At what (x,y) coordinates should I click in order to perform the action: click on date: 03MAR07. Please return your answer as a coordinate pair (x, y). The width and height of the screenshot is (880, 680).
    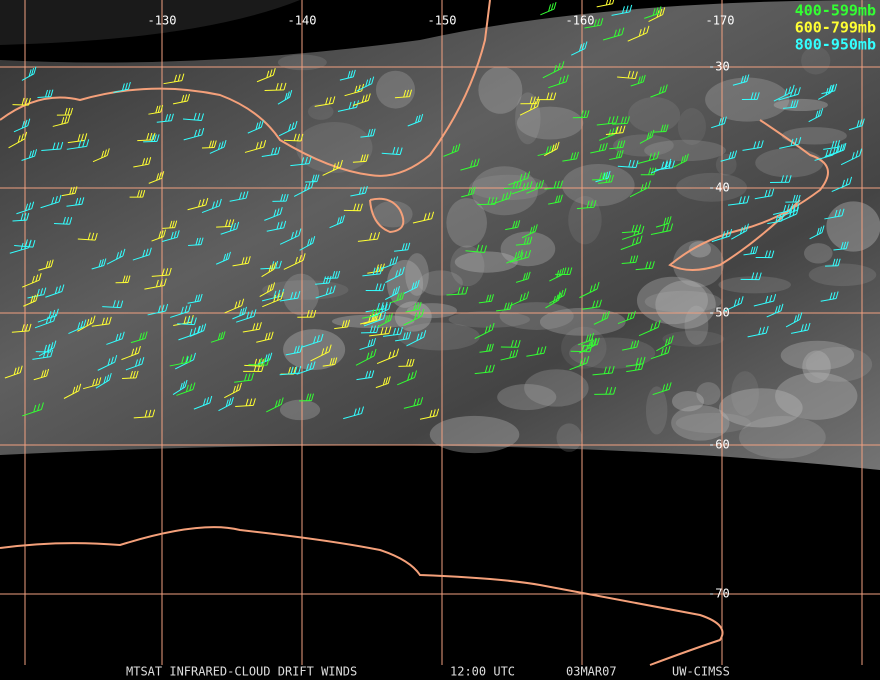
    Looking at the image, I should click on (591, 672).